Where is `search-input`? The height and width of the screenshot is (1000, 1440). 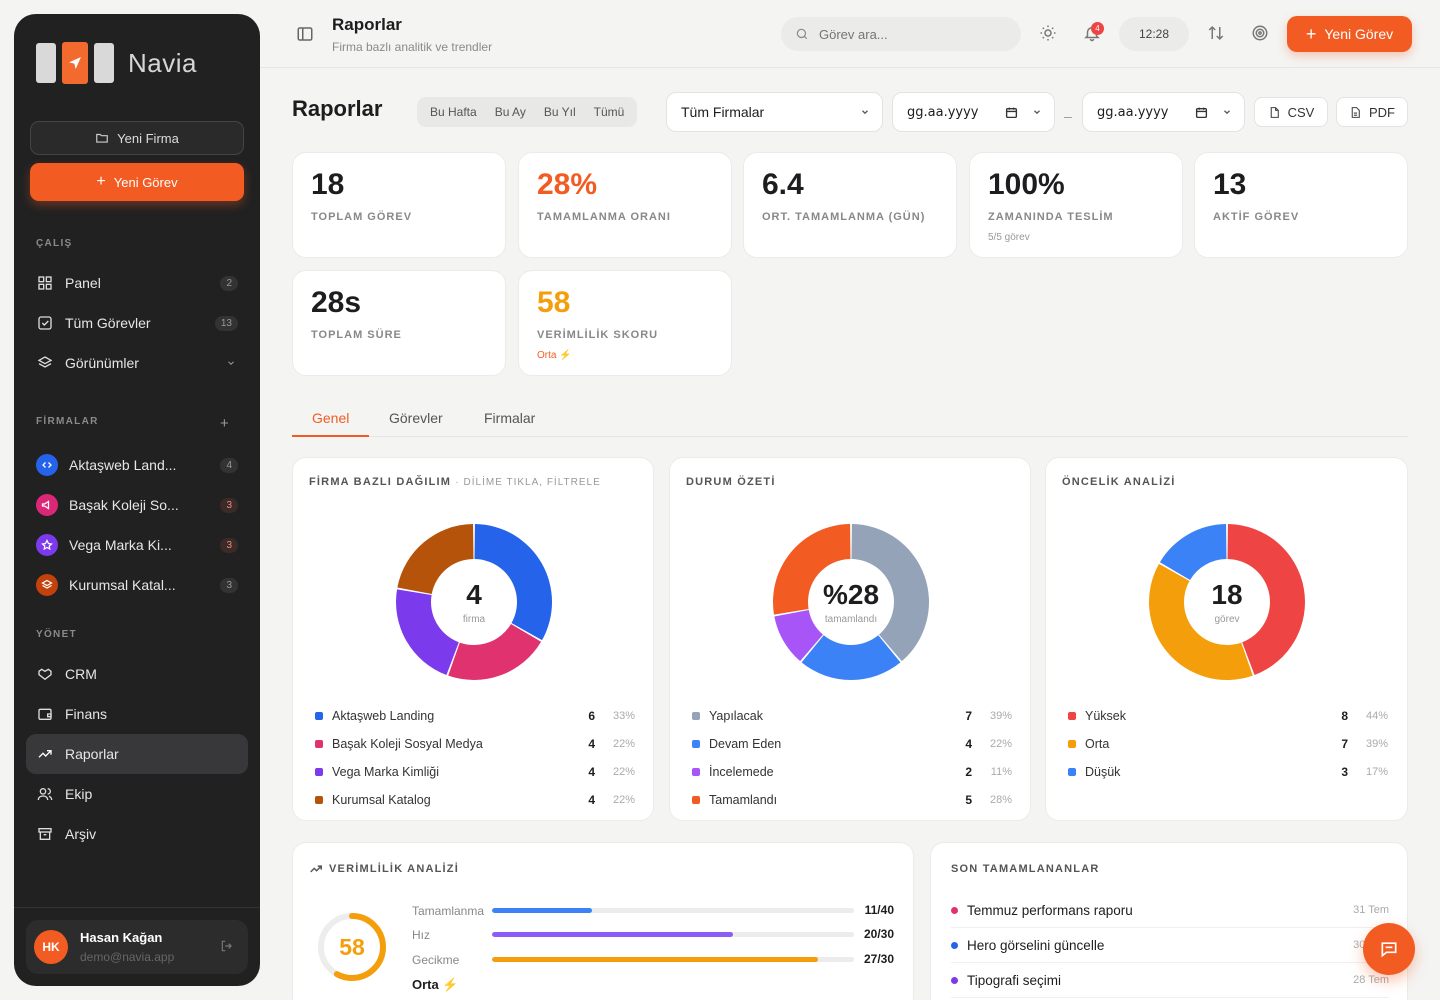 search-input is located at coordinates (909, 34).